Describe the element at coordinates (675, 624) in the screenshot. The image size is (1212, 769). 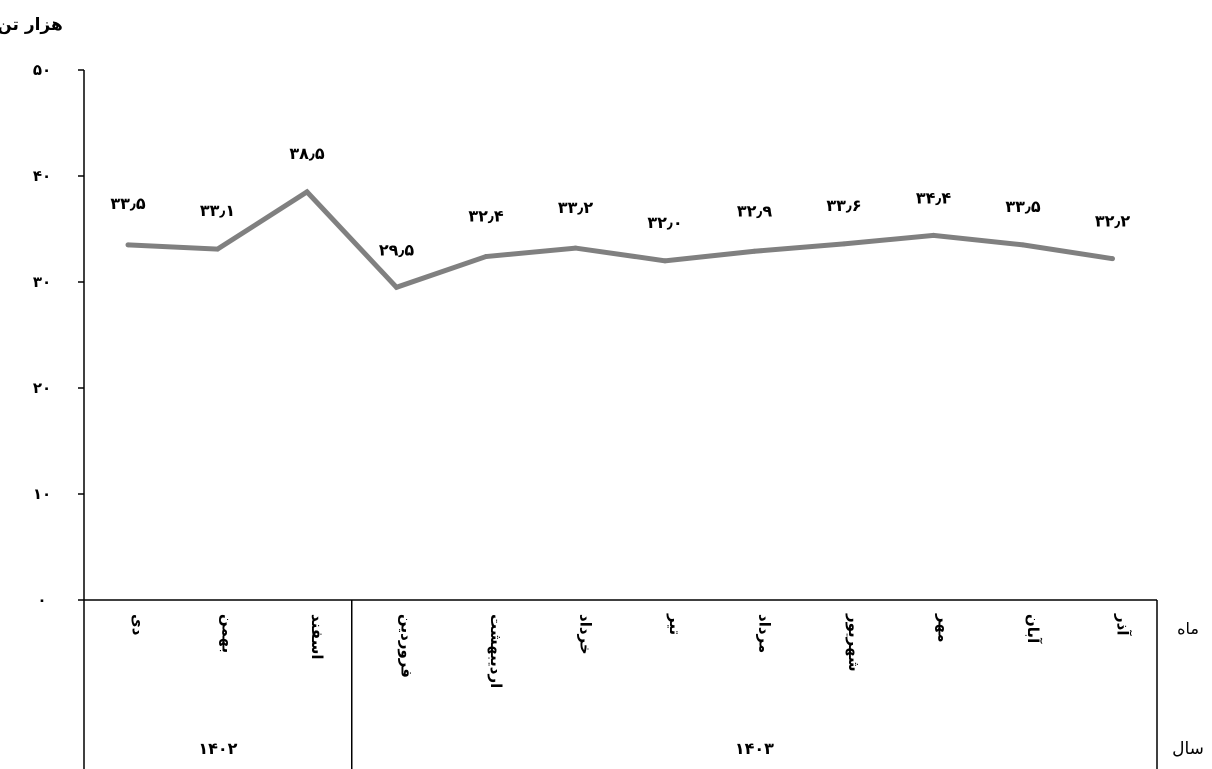
I see `x-tick-label: تیر` at that location.